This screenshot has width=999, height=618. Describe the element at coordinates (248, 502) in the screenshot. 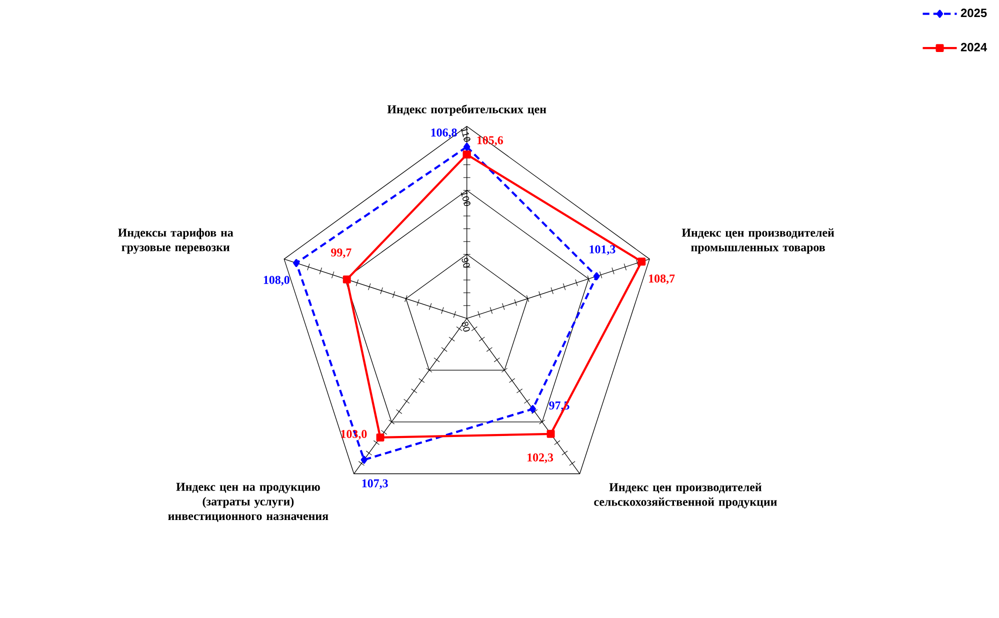

I see `spoke-label: Индекс цен на продукцию (затраты услуги) инвестиционного назначения` at that location.